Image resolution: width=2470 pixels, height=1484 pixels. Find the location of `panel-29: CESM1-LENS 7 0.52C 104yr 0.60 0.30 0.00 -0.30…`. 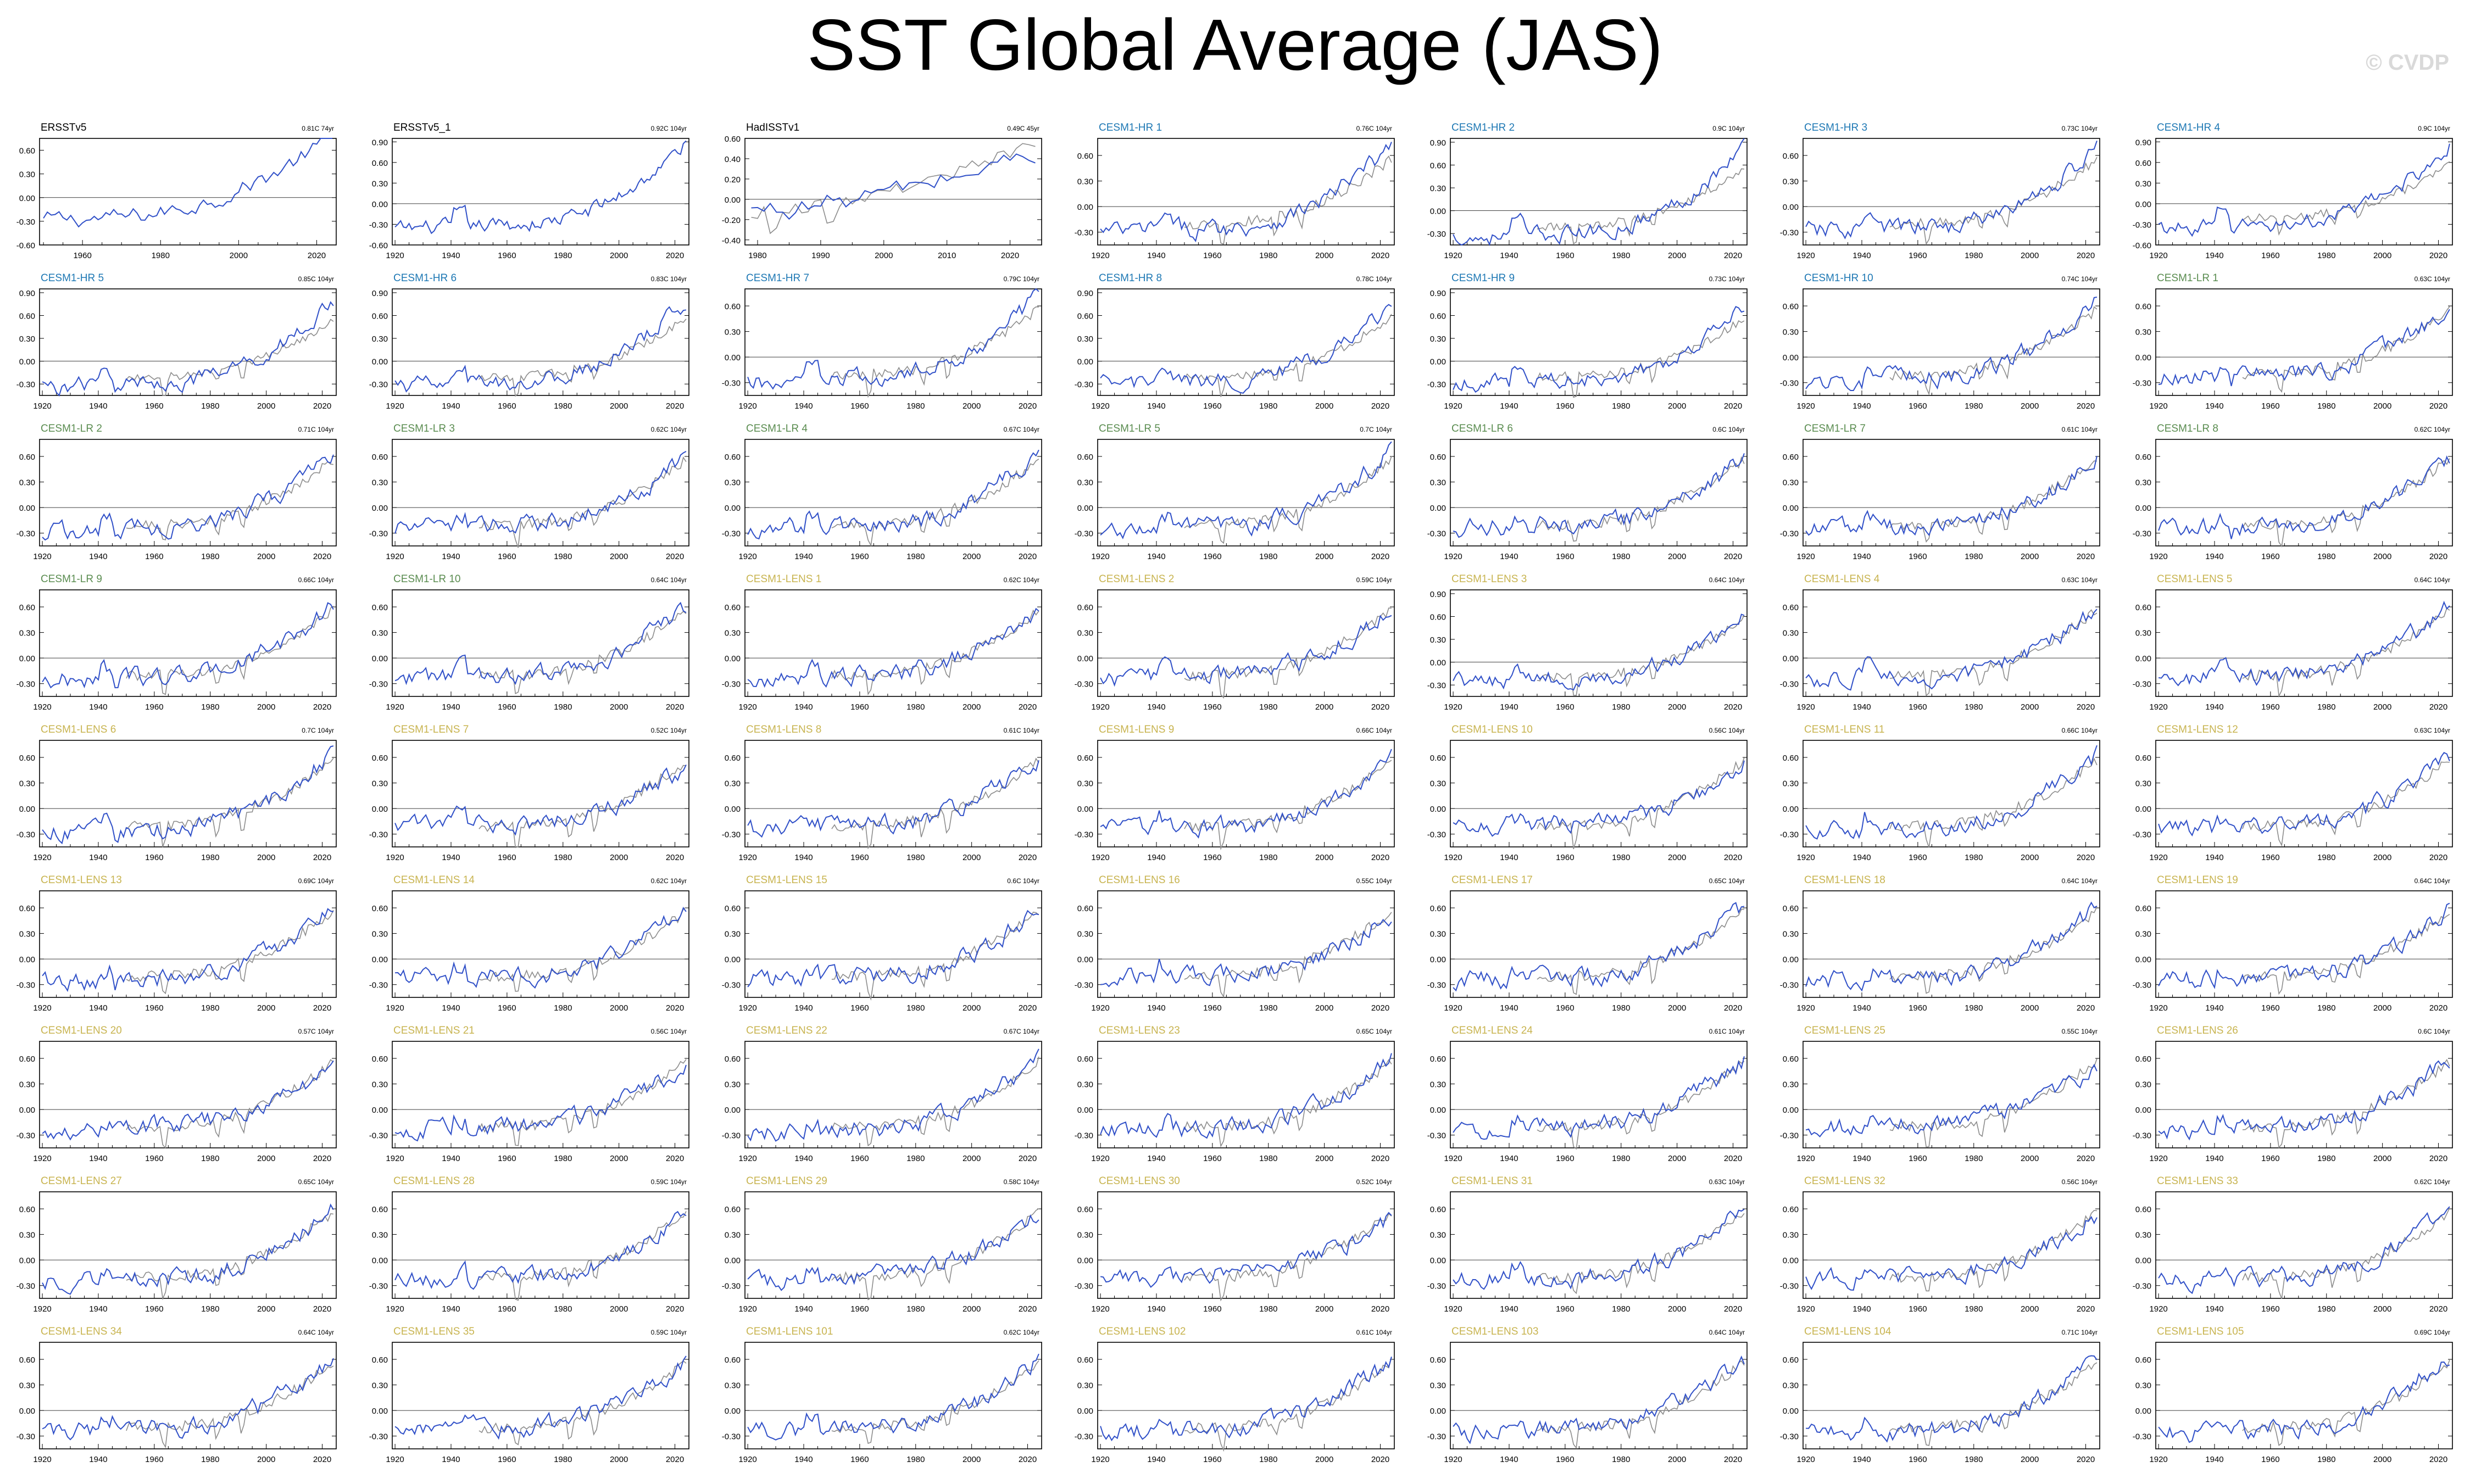

panel-29: CESM1-LENS 7 0.52C 104yr 0.60 0.30 0.00 -0.30… is located at coordinates (529, 793).